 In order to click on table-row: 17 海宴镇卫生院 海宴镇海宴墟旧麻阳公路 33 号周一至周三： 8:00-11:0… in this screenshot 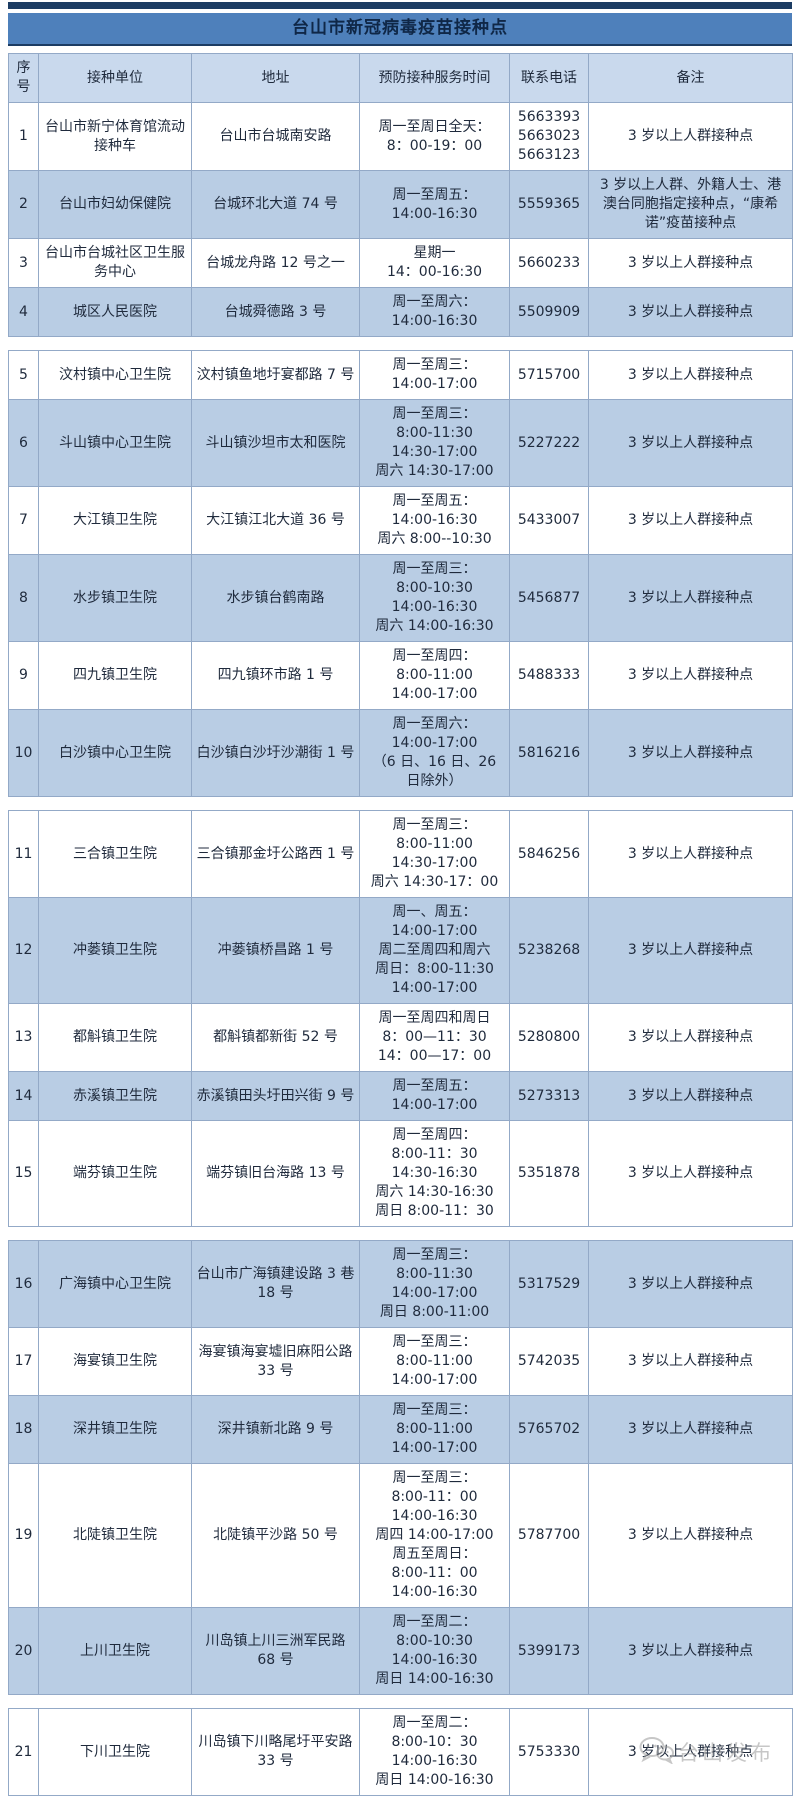, I will do `click(400, 1361)`.